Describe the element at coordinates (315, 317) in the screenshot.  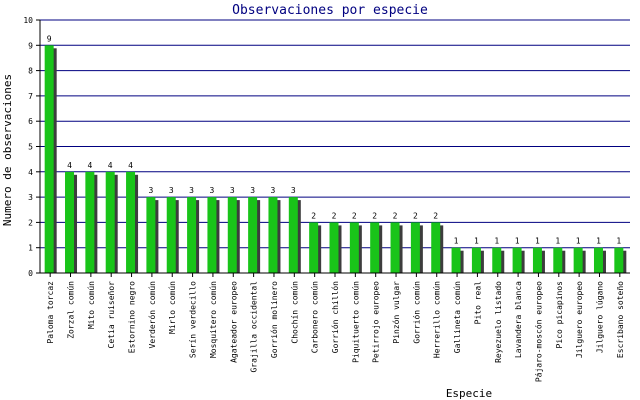
I see `x-tick-label: Carbonero común` at that location.